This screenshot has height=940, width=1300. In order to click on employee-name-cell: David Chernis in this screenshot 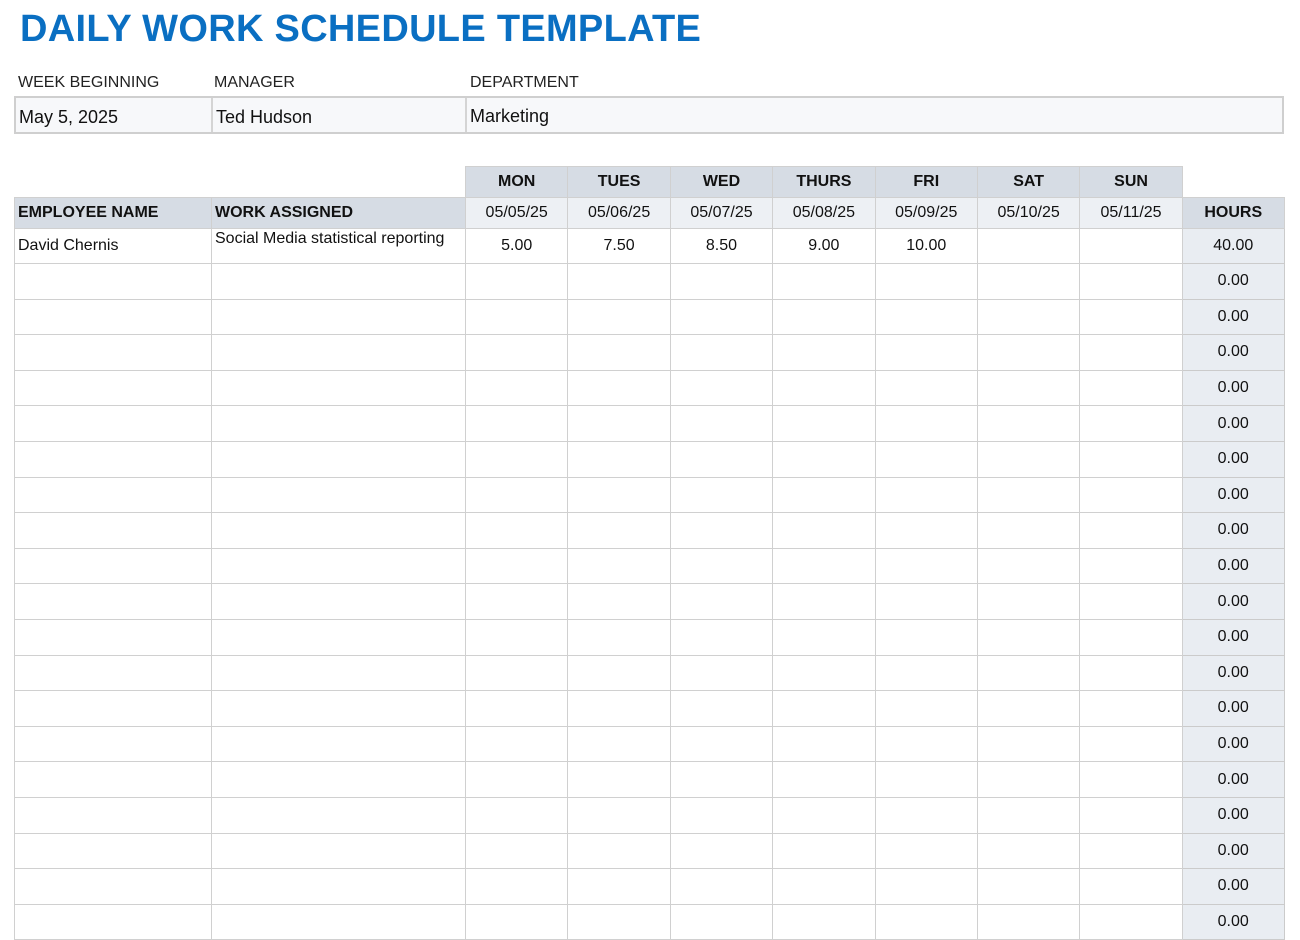, I will do `click(113, 246)`.